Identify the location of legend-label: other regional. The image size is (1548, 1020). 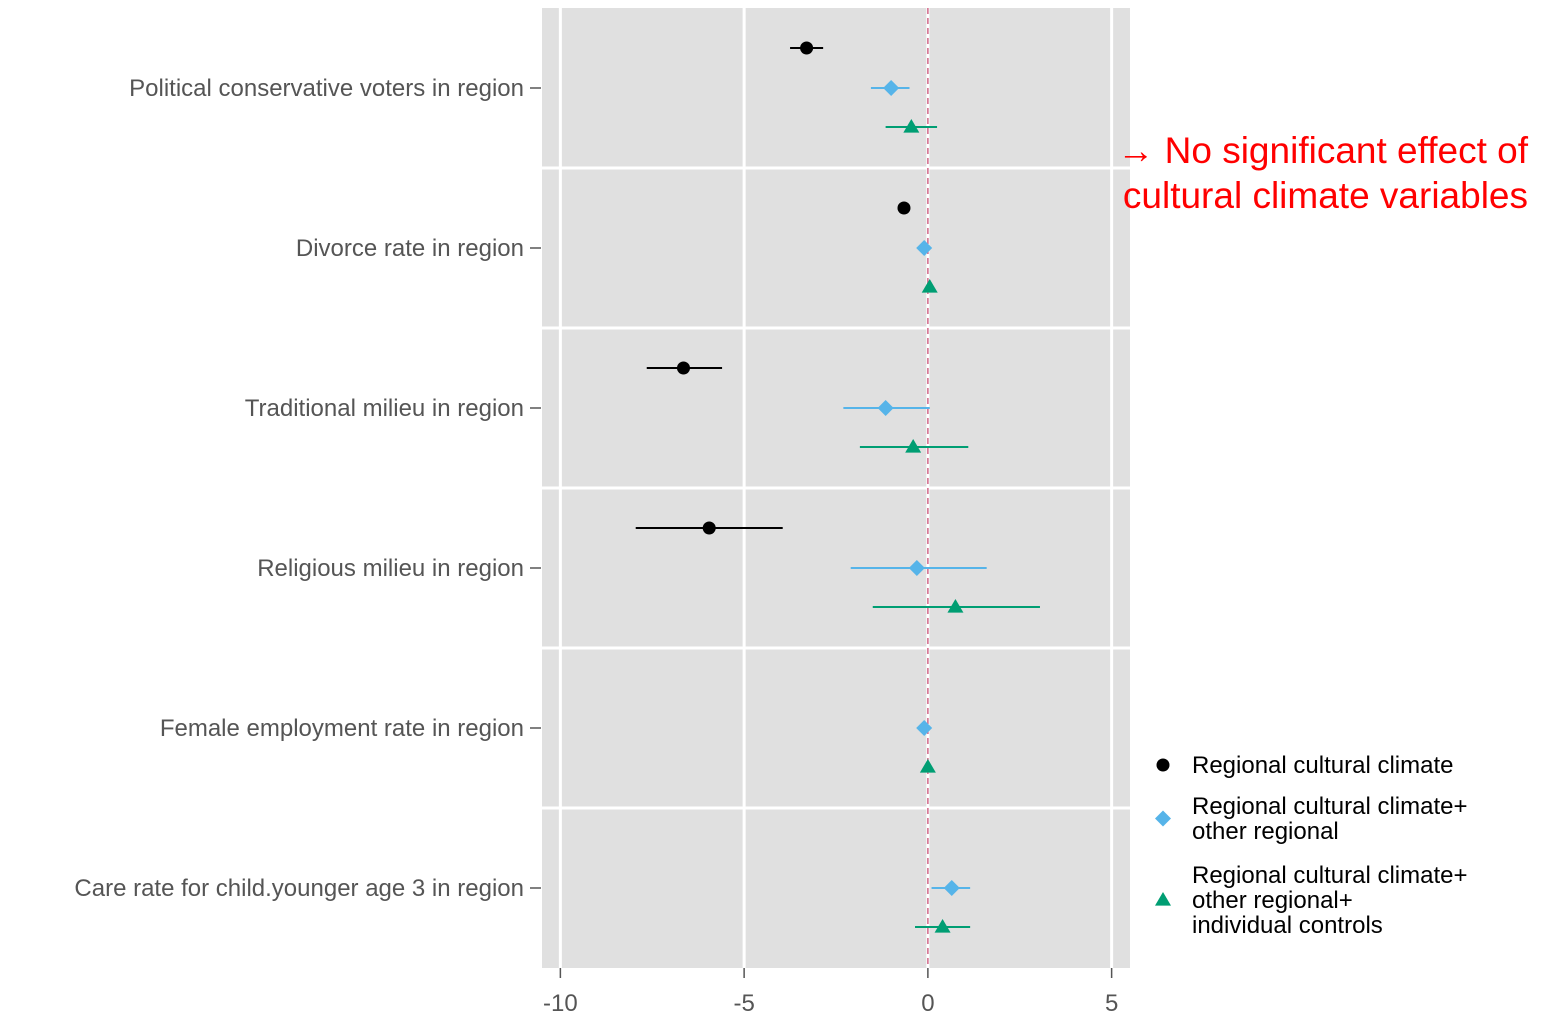
(1265, 831).